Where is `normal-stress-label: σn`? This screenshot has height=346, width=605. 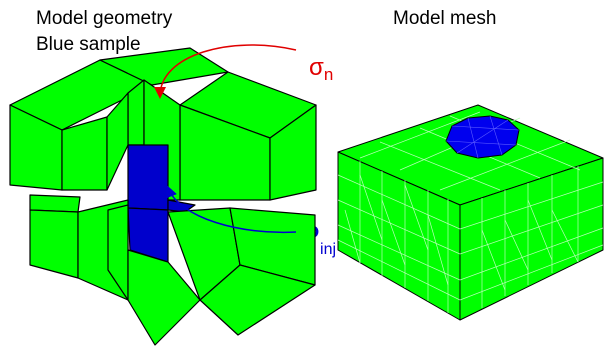 normal-stress-label: σn is located at coordinates (321, 69).